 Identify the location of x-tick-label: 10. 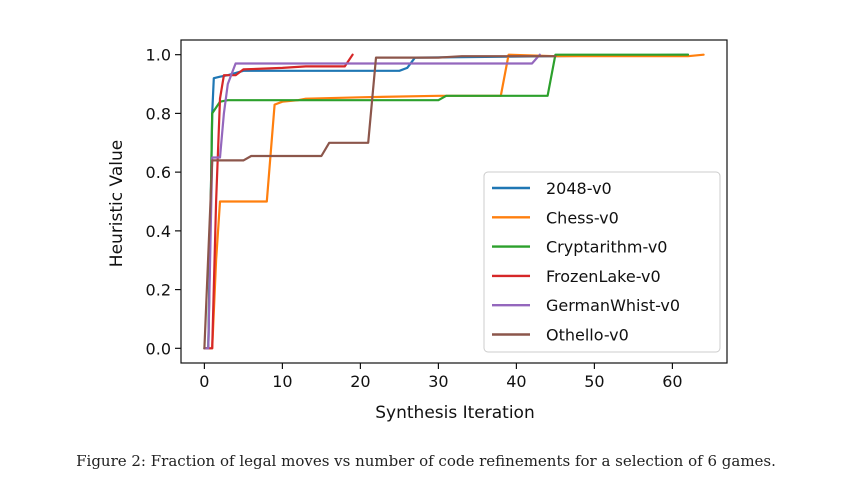
(282, 381).